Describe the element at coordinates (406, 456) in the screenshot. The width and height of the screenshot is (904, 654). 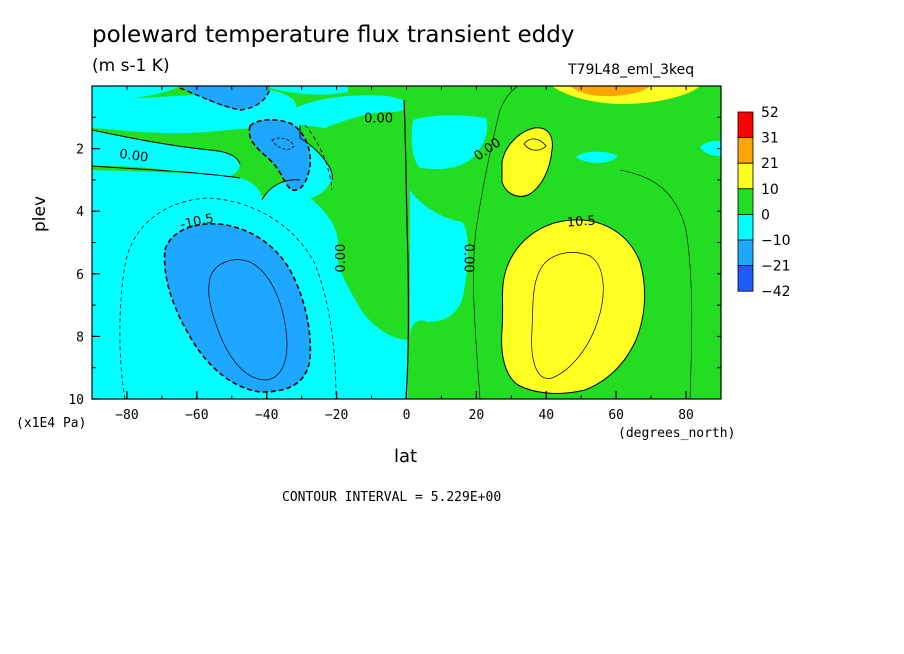
I see `x-axis-label: lat` at that location.